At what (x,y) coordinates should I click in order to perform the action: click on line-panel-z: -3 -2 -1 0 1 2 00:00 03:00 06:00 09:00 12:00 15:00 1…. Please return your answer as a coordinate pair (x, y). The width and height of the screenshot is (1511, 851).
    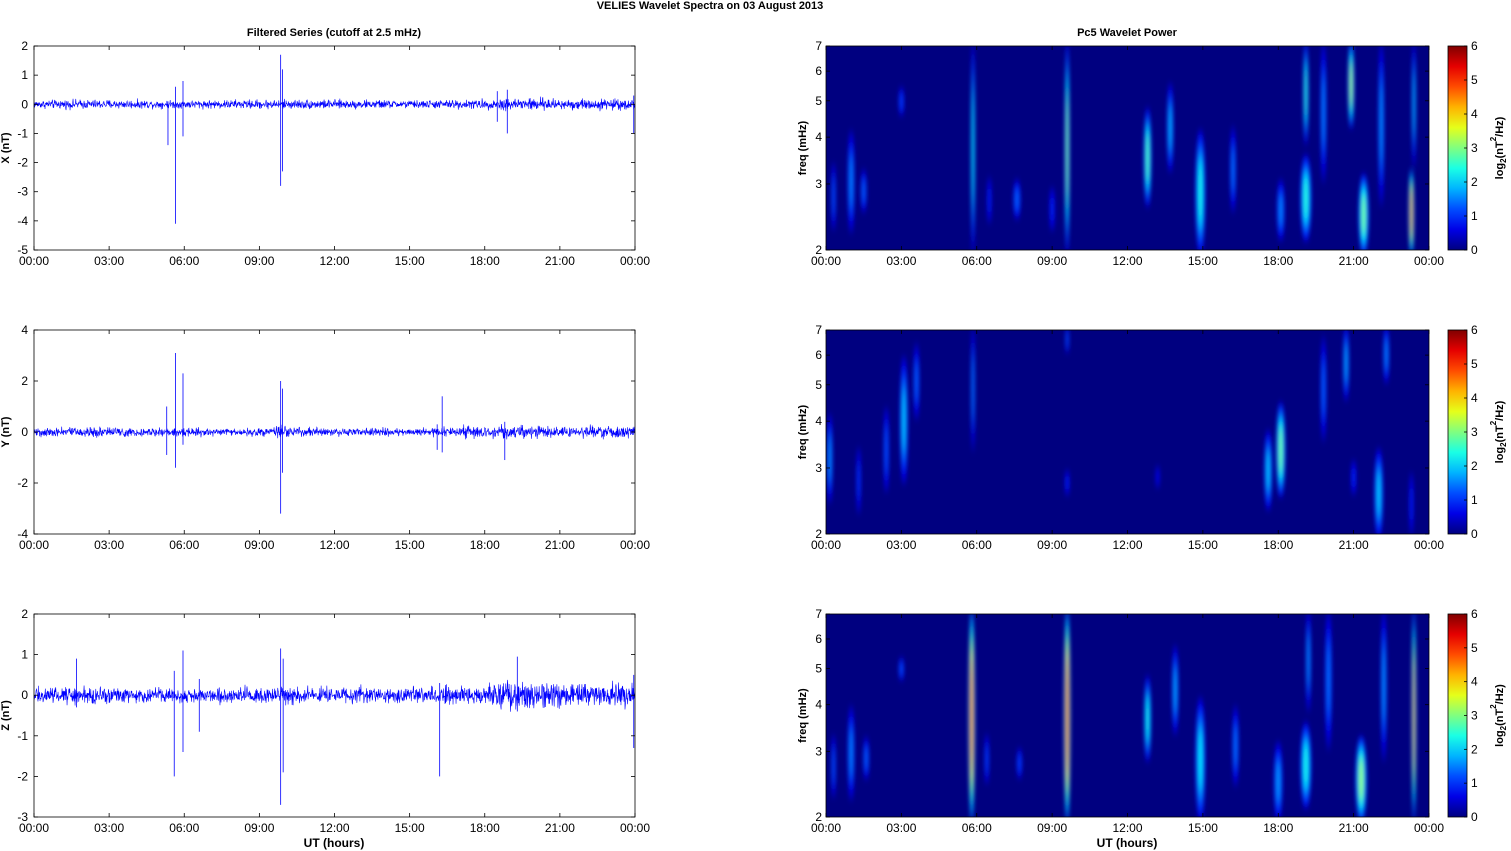
    Looking at the image, I should click on (325, 721).